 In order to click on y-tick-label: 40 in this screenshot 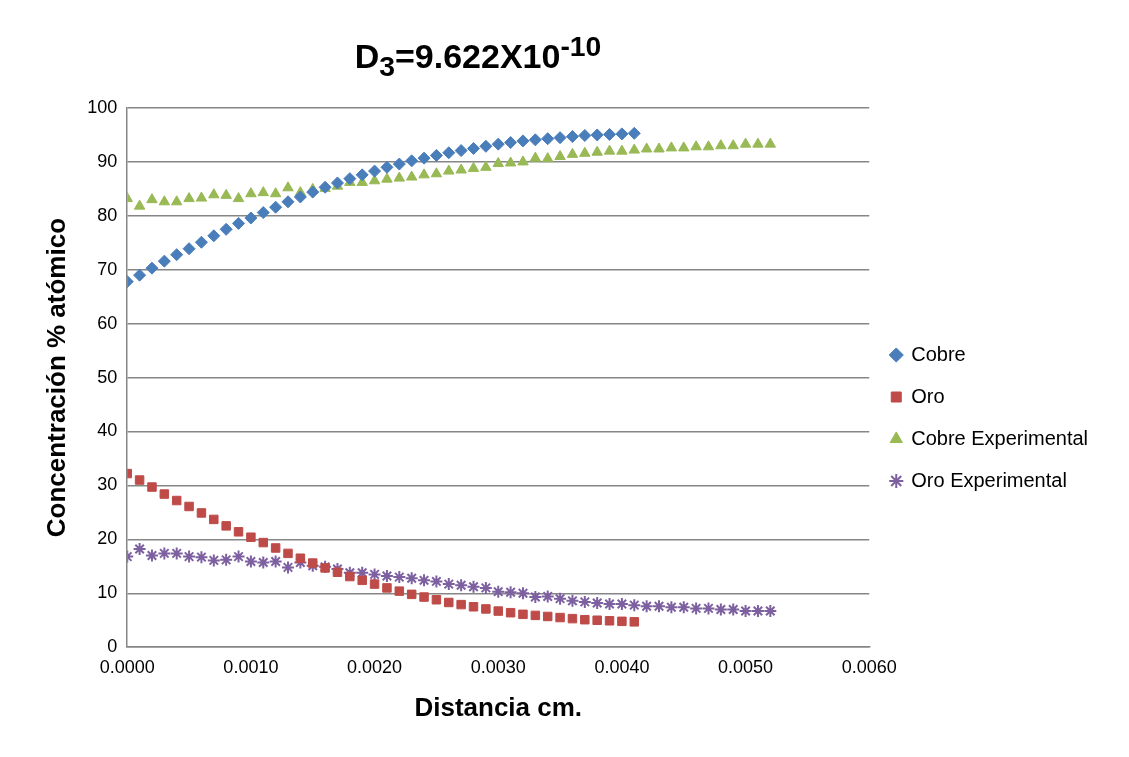, I will do `click(107, 430)`.